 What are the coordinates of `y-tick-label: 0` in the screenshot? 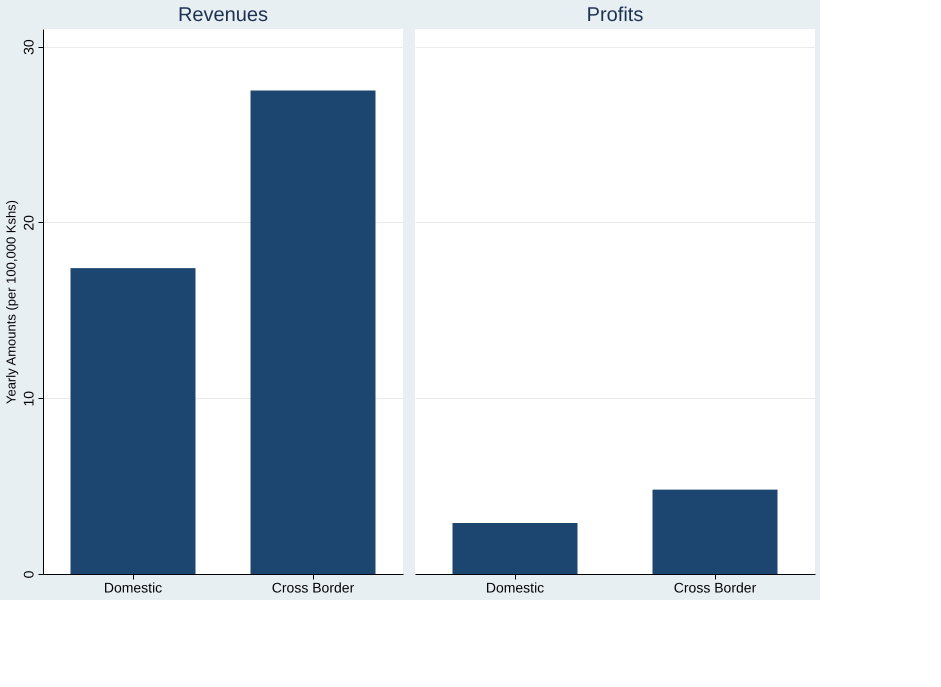 It's located at (28, 574).